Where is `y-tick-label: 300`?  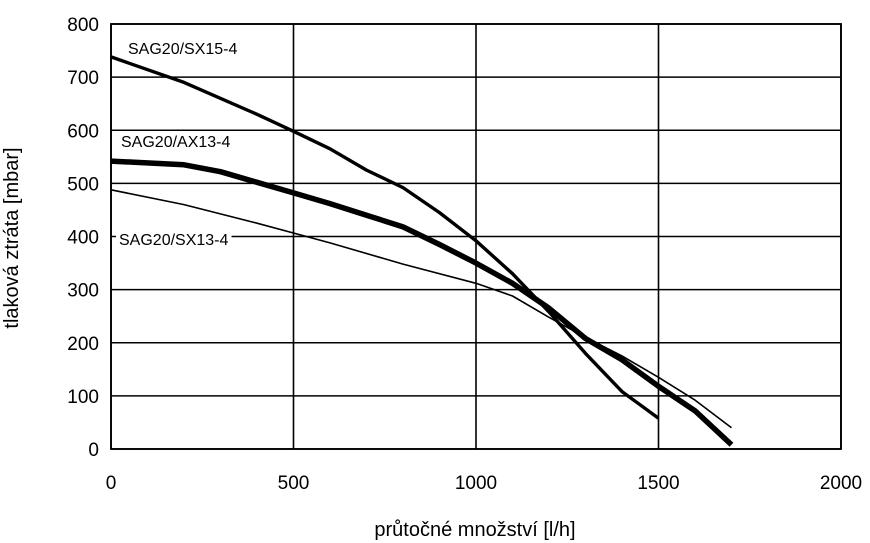
y-tick-label: 300 is located at coordinates (83, 291).